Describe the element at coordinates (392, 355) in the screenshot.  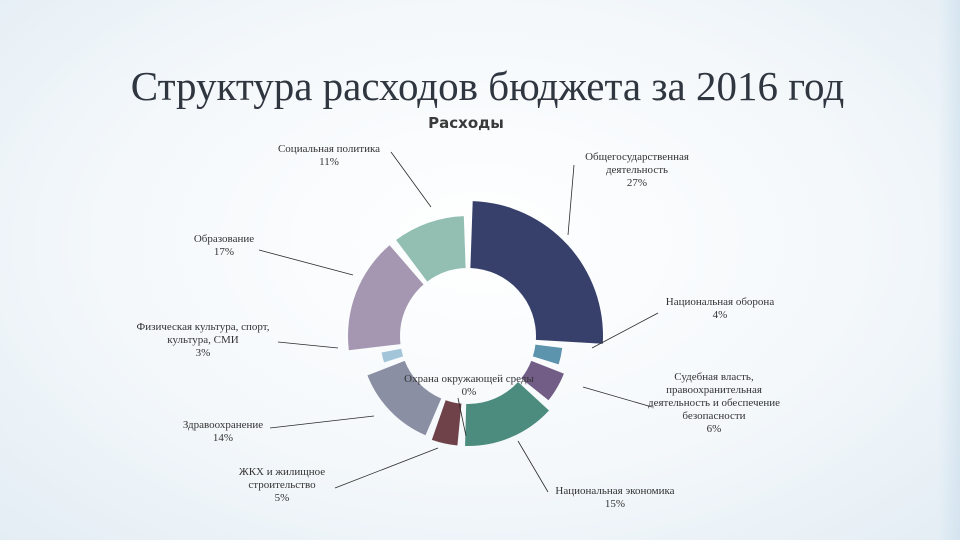
I see `slice-физическая-культура-спорт-культура-сми` at that location.